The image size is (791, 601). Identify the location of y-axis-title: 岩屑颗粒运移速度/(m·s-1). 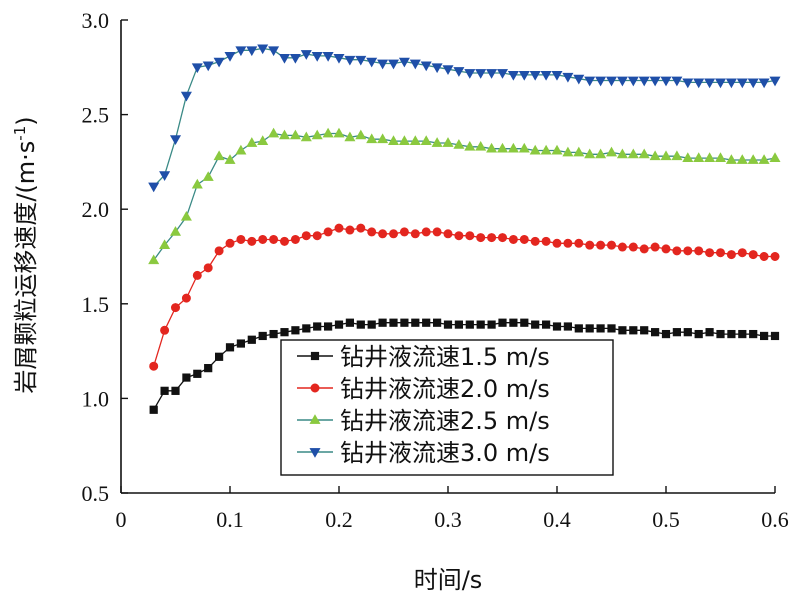
(25, 254).